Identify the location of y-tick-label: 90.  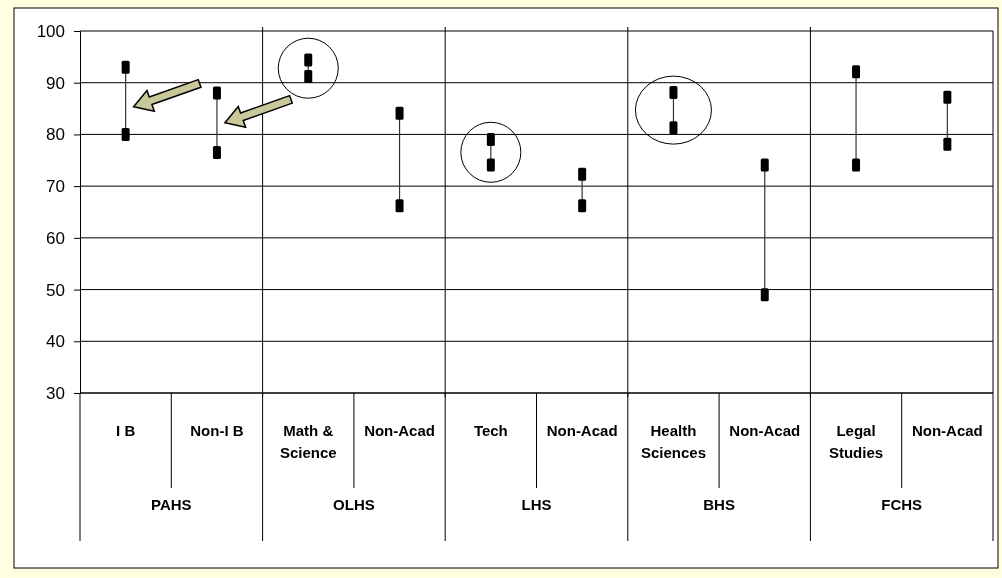
(55, 83).